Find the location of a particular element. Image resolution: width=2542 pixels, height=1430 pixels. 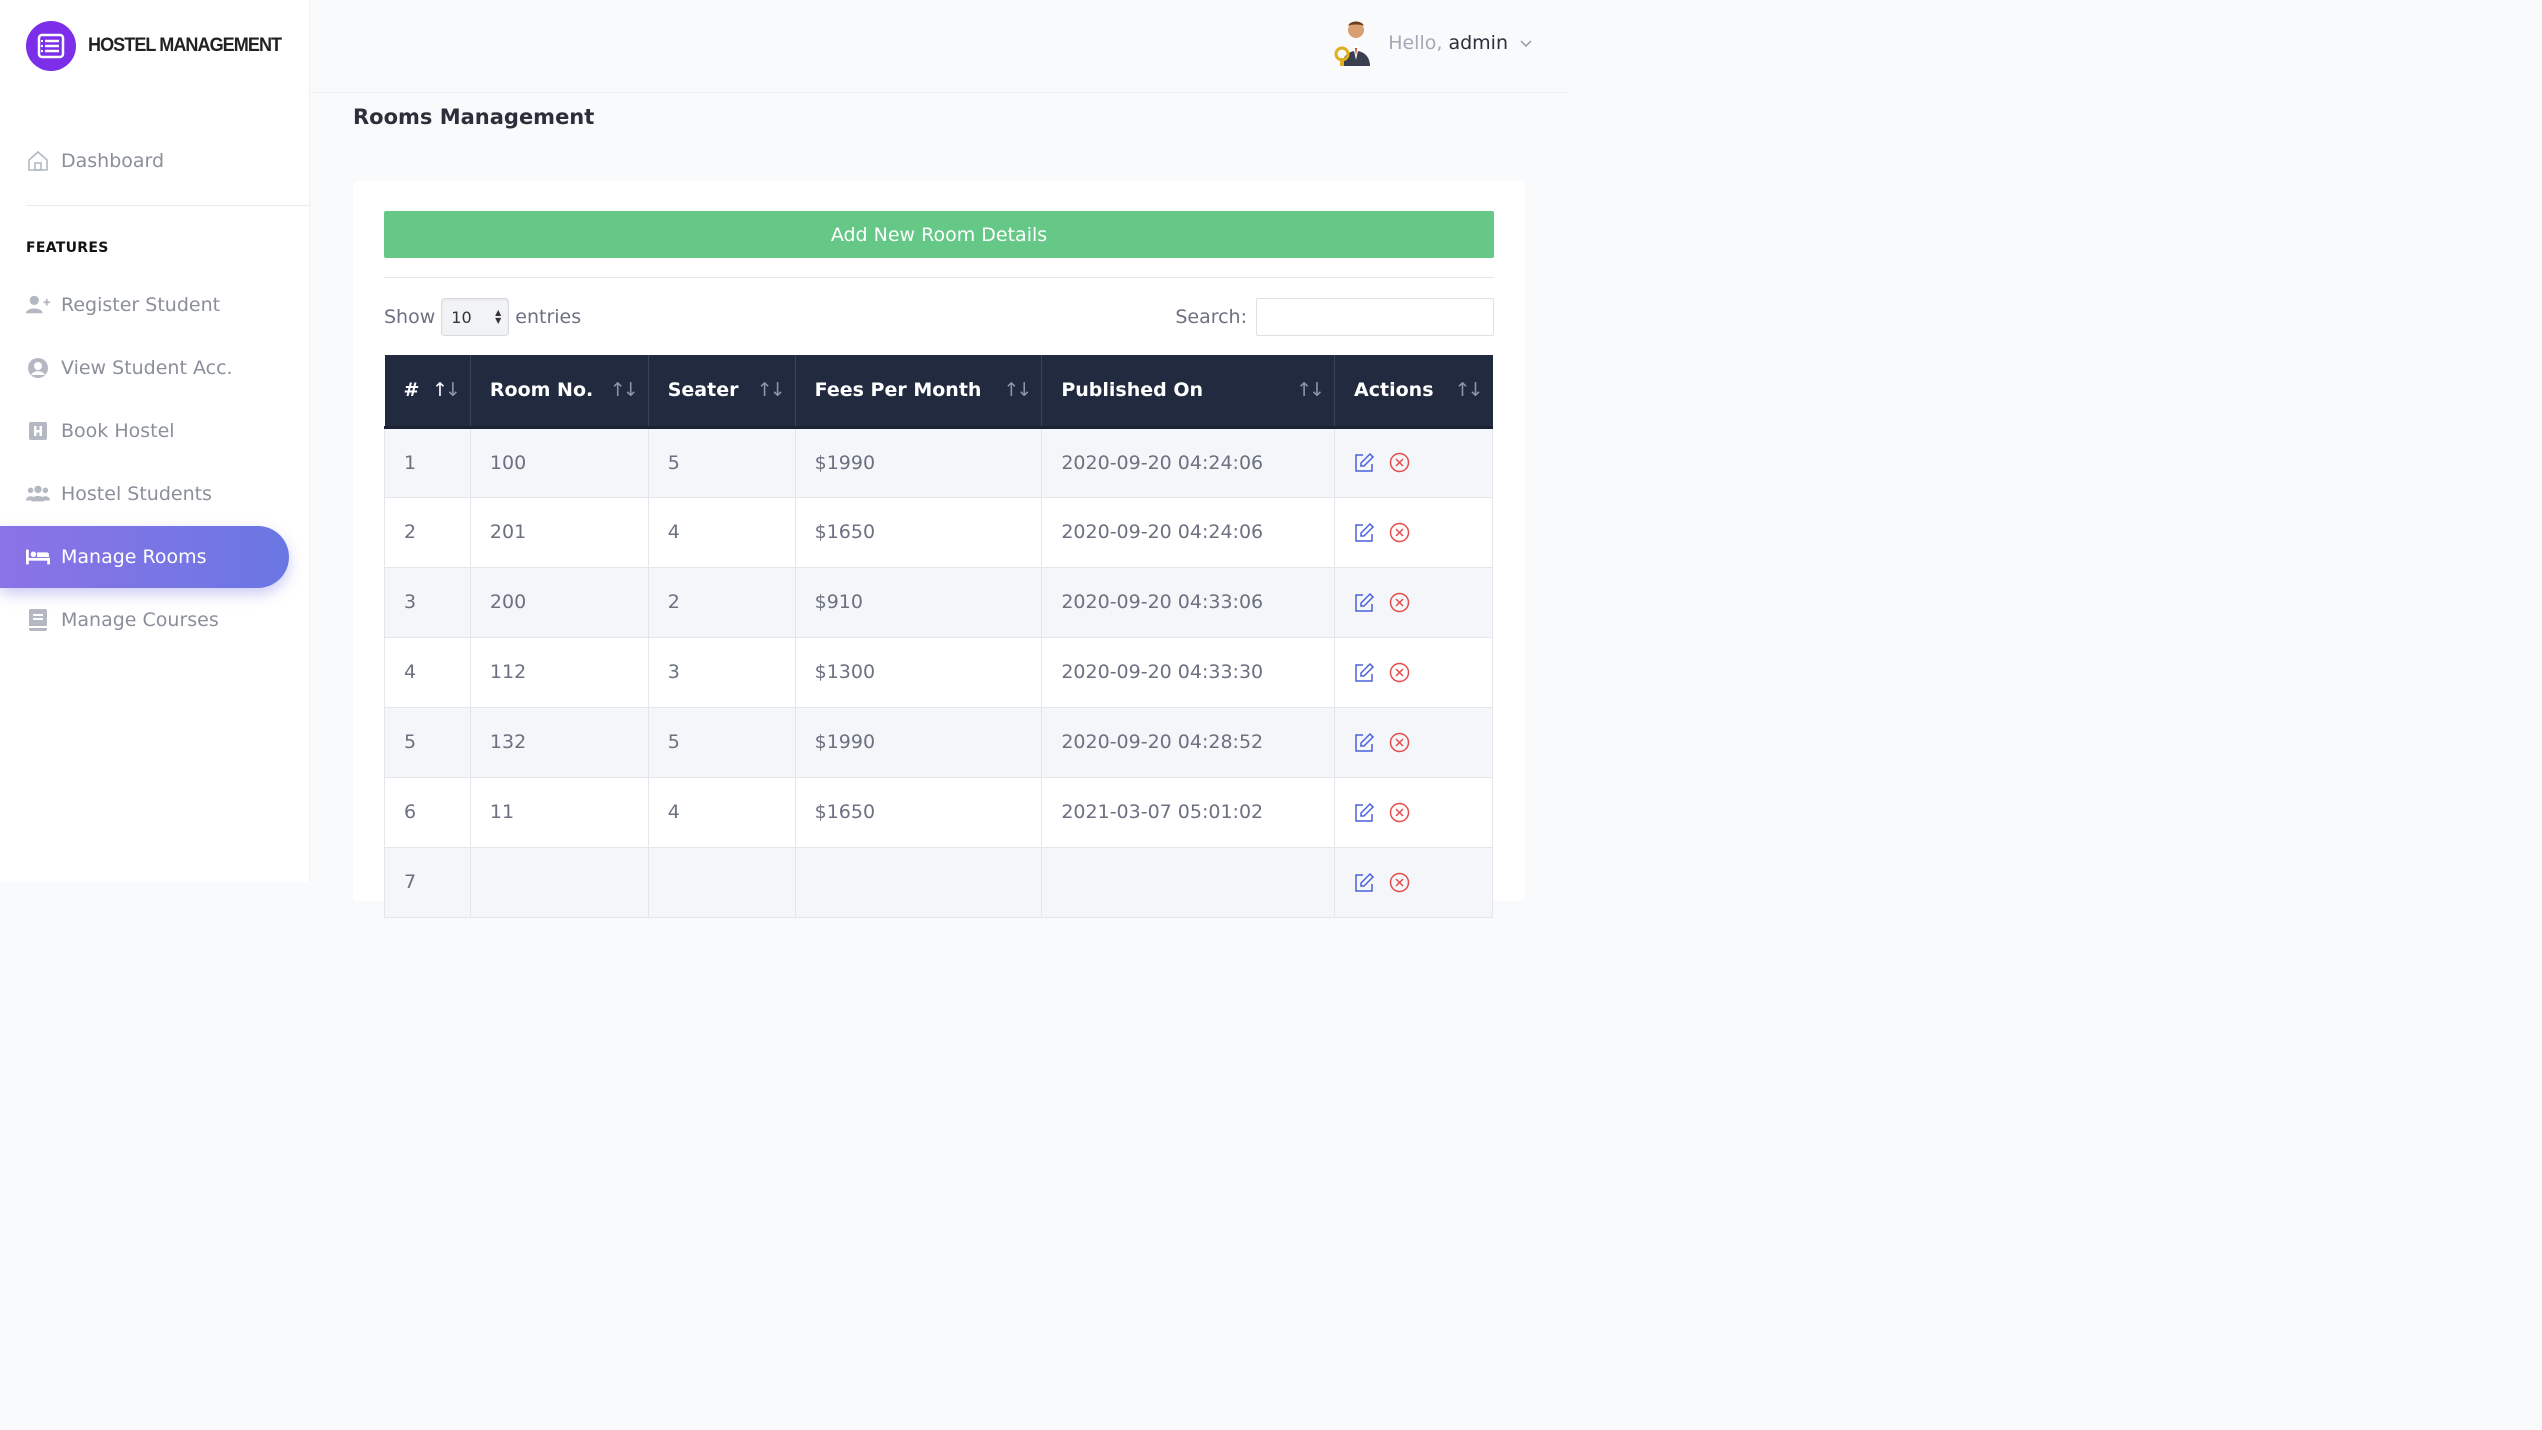

user-plus-icon is located at coordinates (38, 305).